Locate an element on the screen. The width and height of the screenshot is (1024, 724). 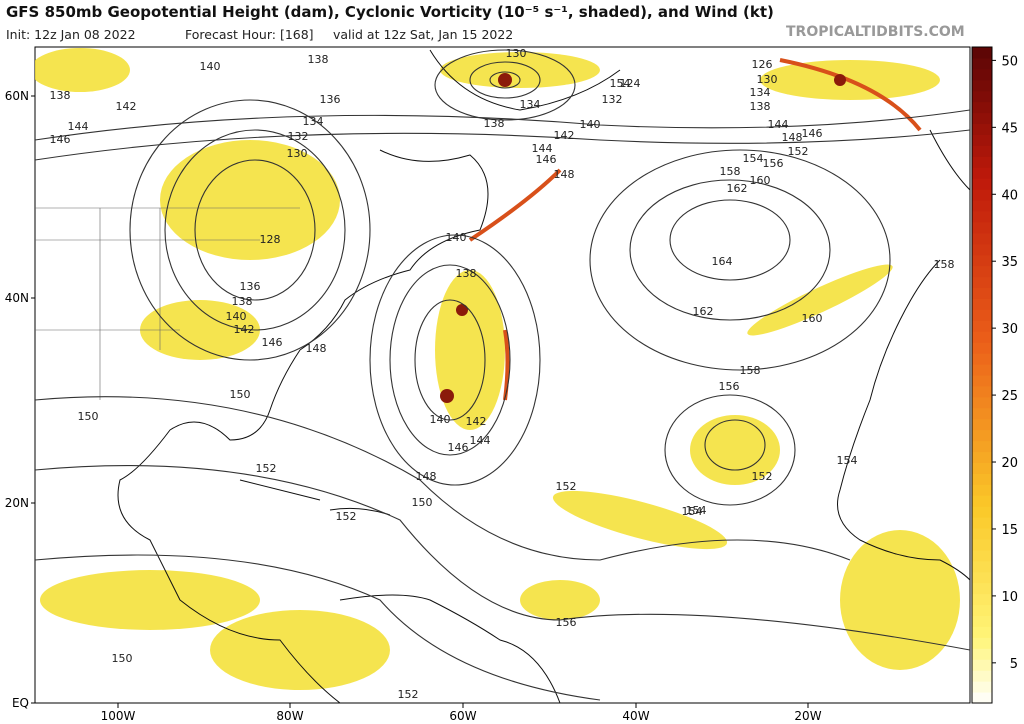
valid-time: valid at 12z Sat, Jan 15 2022 is located at coordinates (423, 34).